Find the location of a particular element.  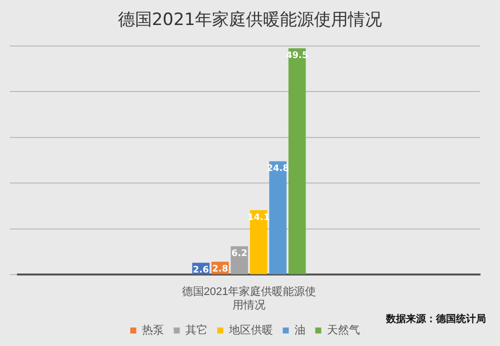

data-label: 2.6 is located at coordinates (200, 271).